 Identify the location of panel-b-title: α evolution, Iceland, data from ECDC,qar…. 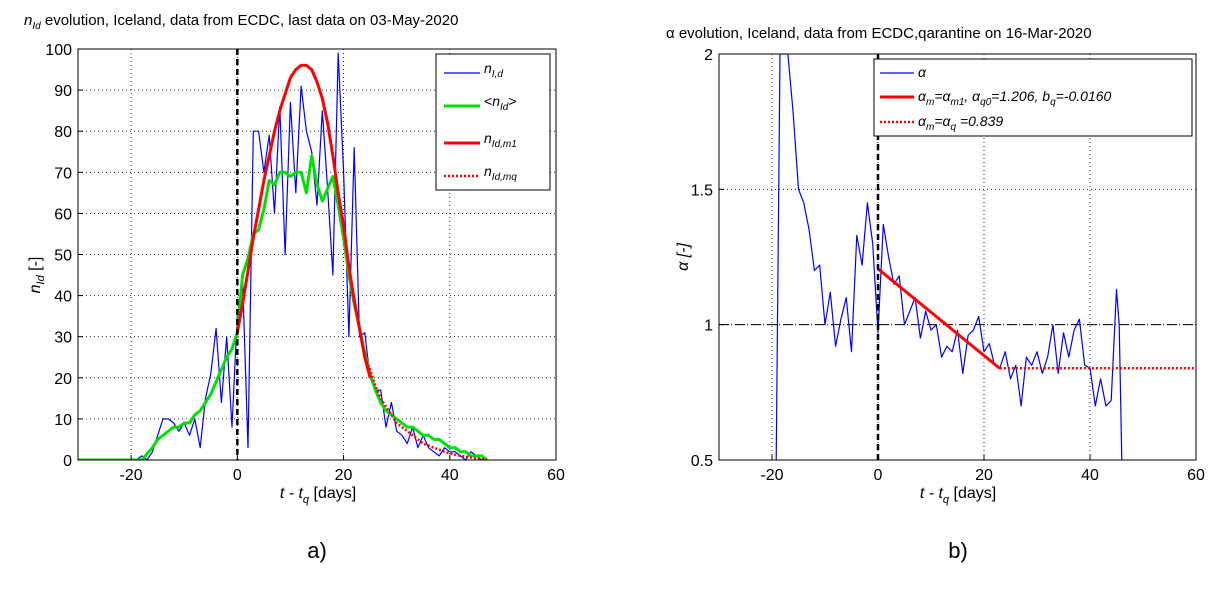
(879, 33).